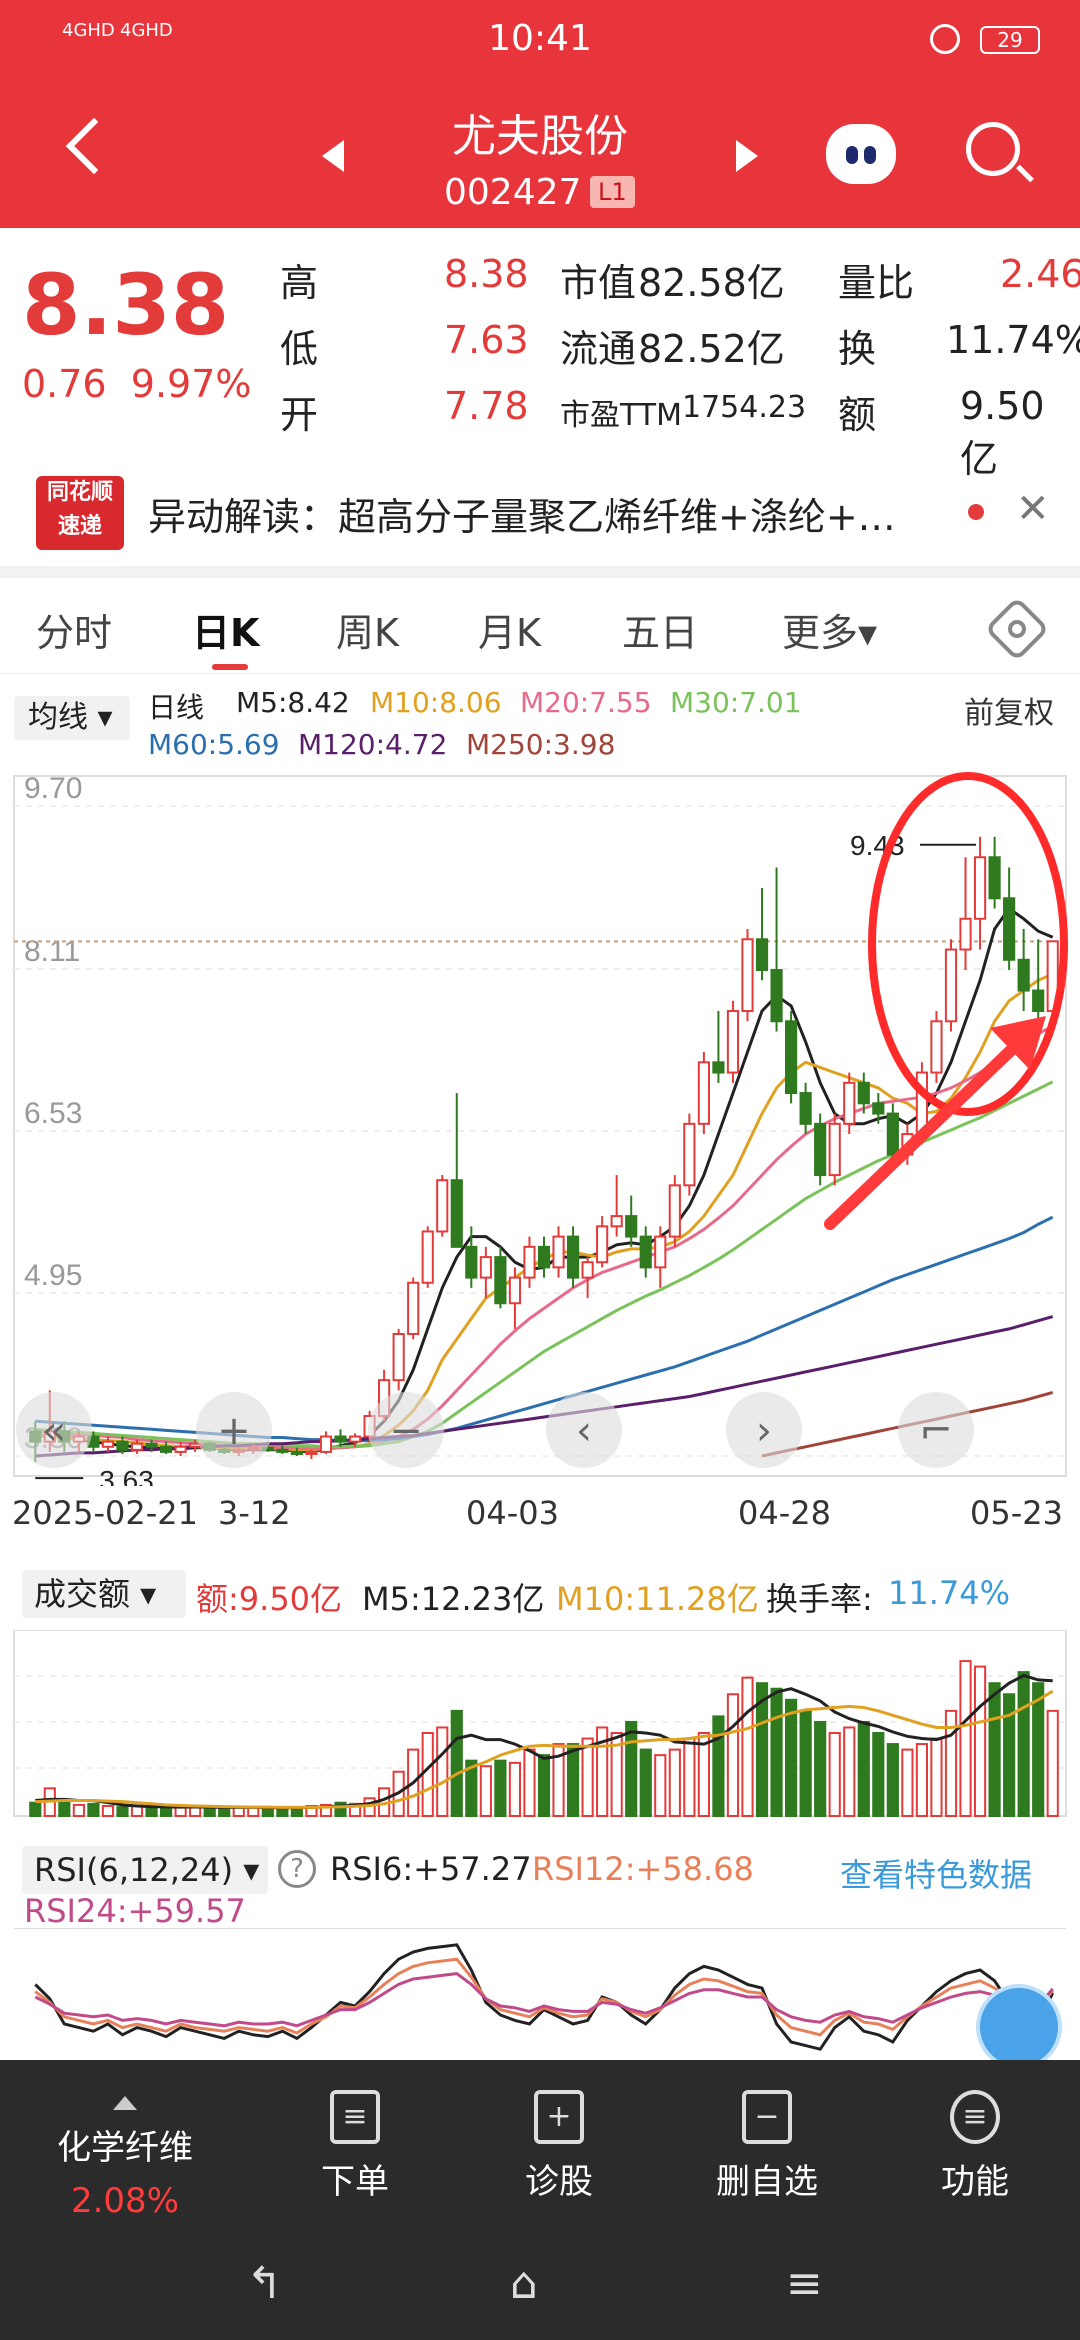  Describe the element at coordinates (612, 192) in the screenshot. I see `level-badge: L1` at that location.